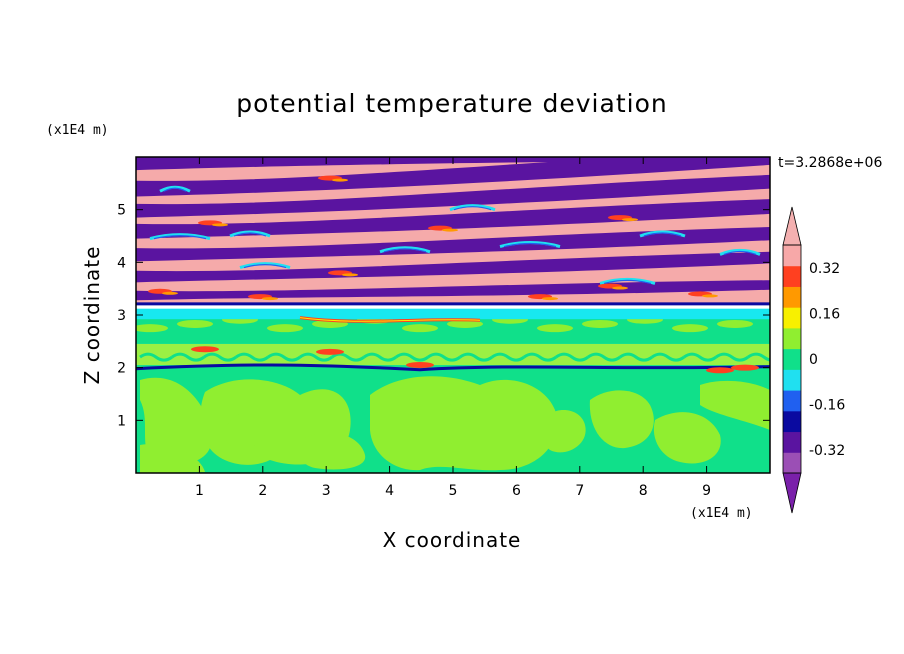 Image resolution: width=904 pixels, height=654 pixels. Describe the element at coordinates (389, 491) in the screenshot. I see `x-tick-label: 4` at that location.